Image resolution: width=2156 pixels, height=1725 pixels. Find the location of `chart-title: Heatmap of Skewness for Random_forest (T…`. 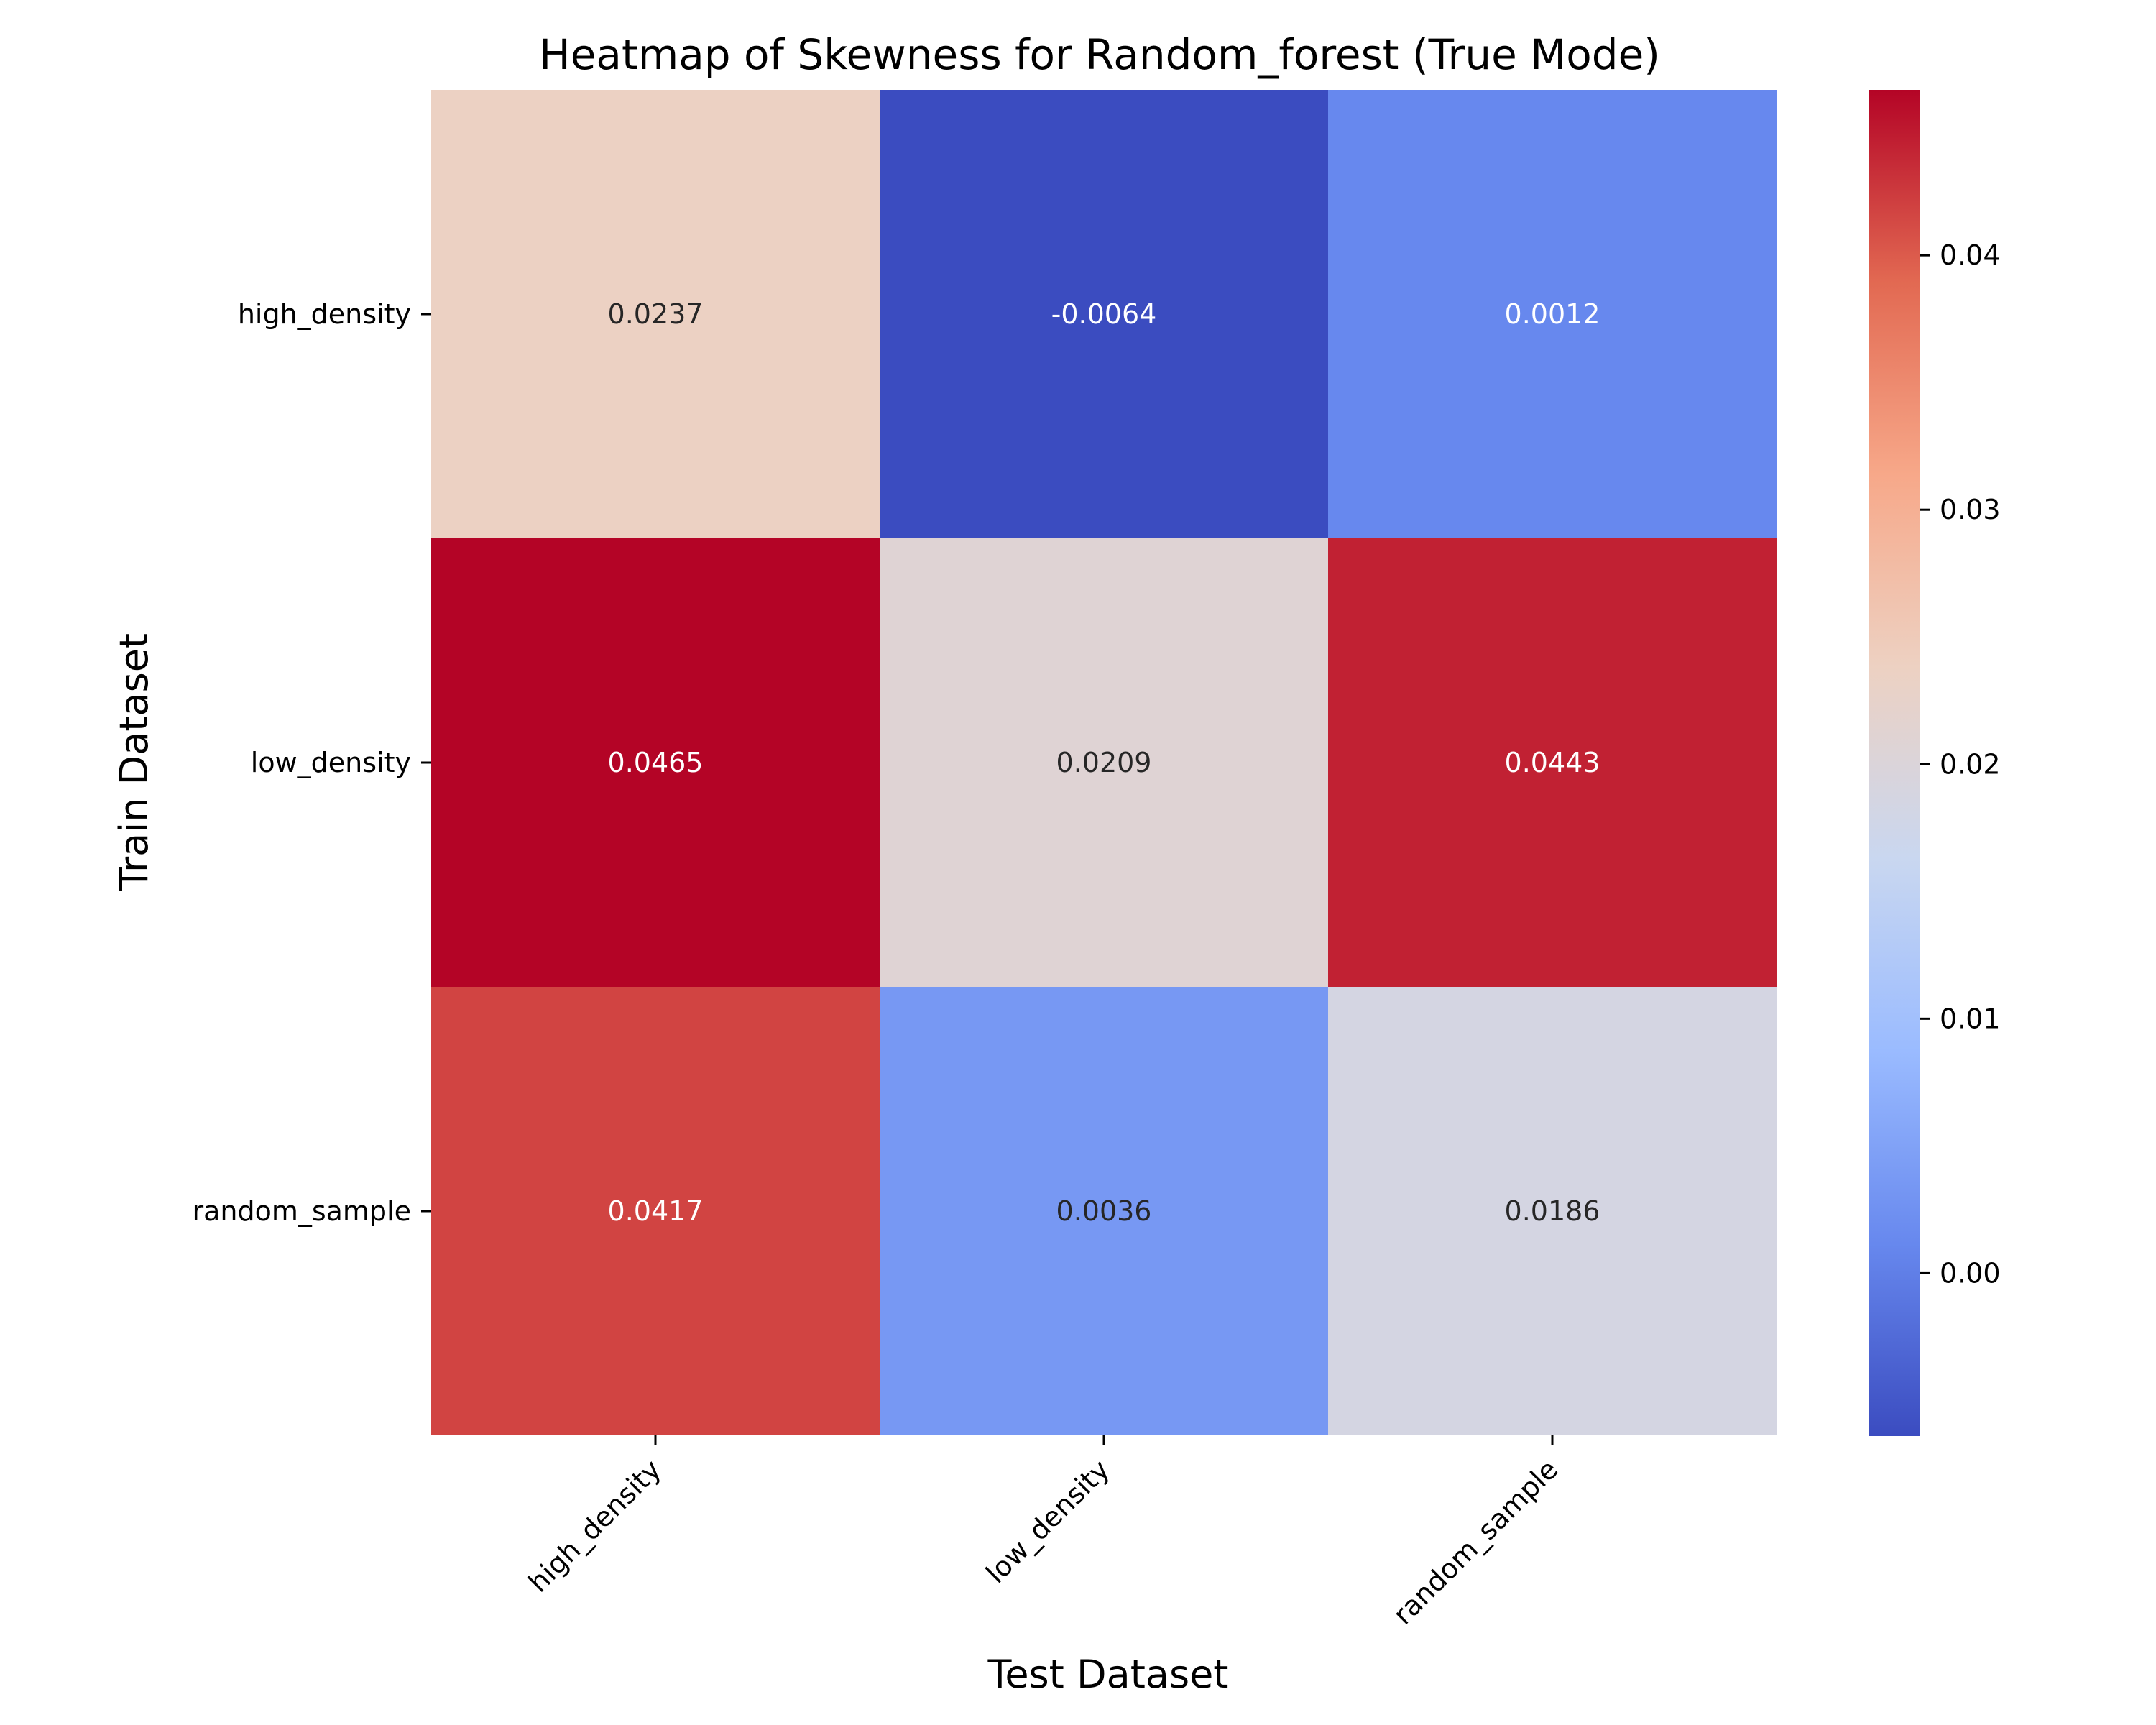

chart-title: Heatmap of Skewness for Random_forest (T… is located at coordinates (1099, 54).